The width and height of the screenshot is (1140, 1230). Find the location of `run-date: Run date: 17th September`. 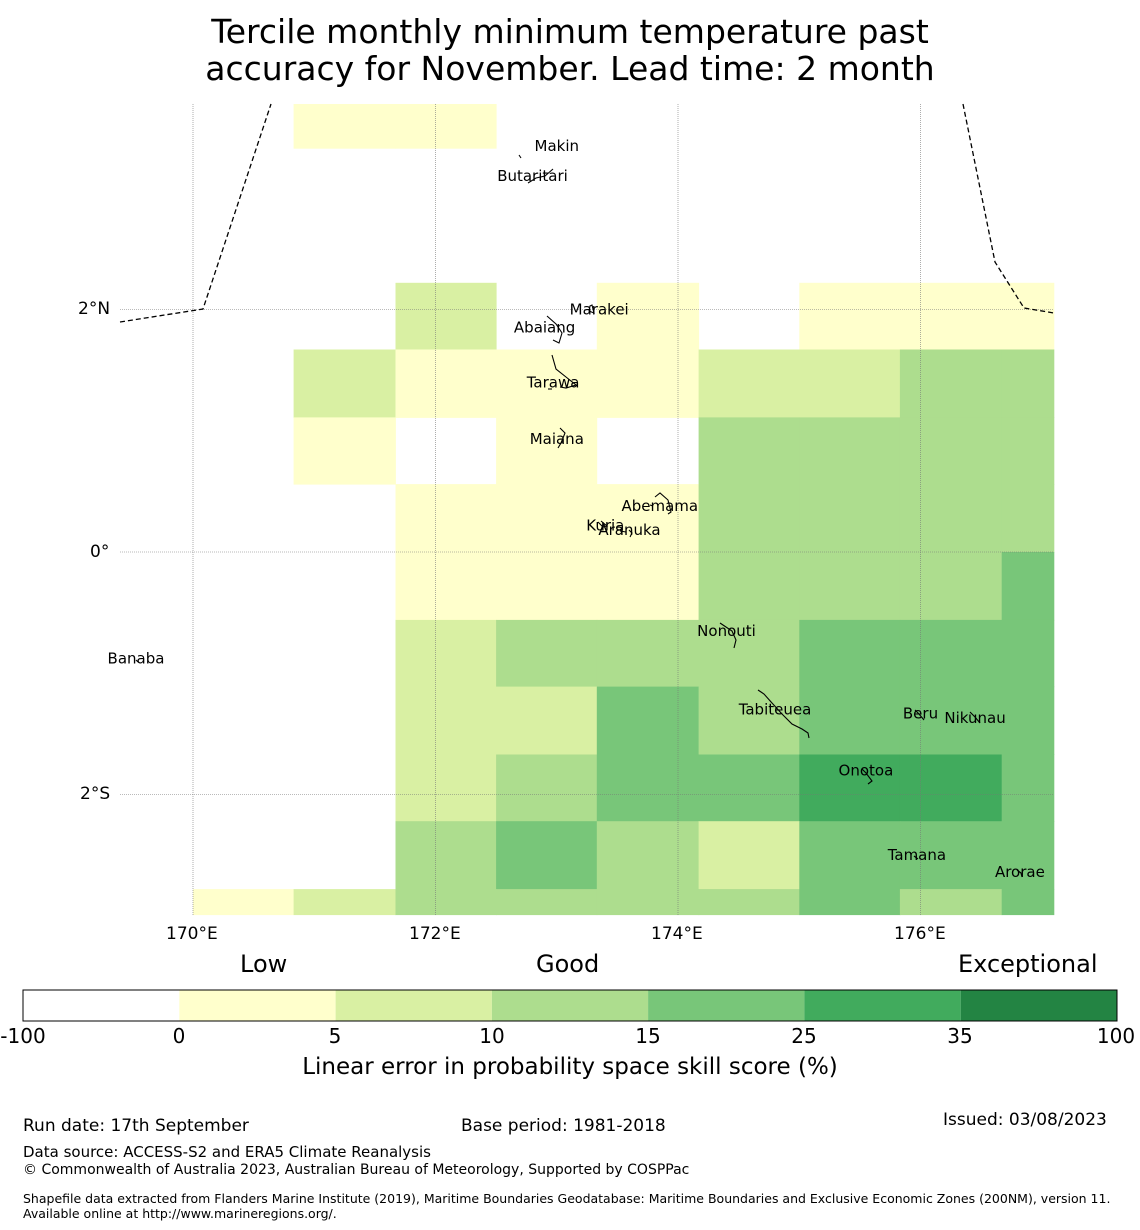

run-date: Run date: 17th September is located at coordinates (136, 1126).